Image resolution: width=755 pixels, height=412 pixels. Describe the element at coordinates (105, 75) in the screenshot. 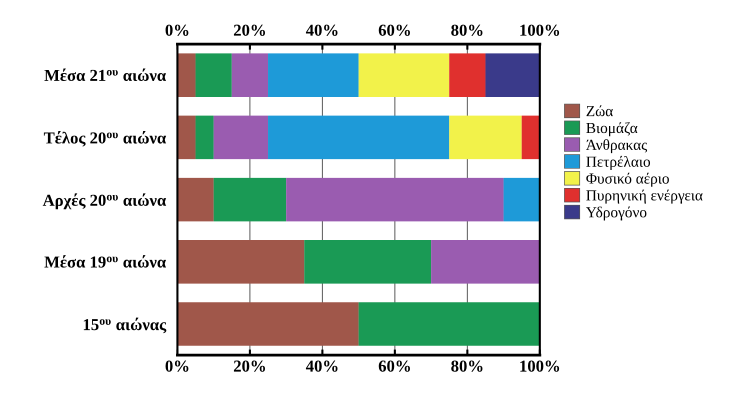

I see `y-tick-label: Μέσα 21$^{ου}$ αιώνα` at that location.